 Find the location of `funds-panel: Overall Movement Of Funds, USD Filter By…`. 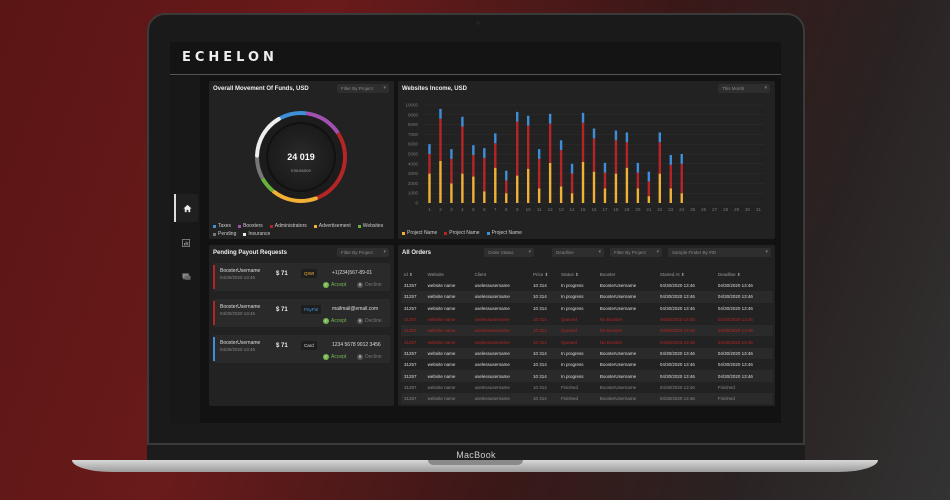

funds-panel: Overall Movement Of Funds, USD Filter By… is located at coordinates (301, 160).